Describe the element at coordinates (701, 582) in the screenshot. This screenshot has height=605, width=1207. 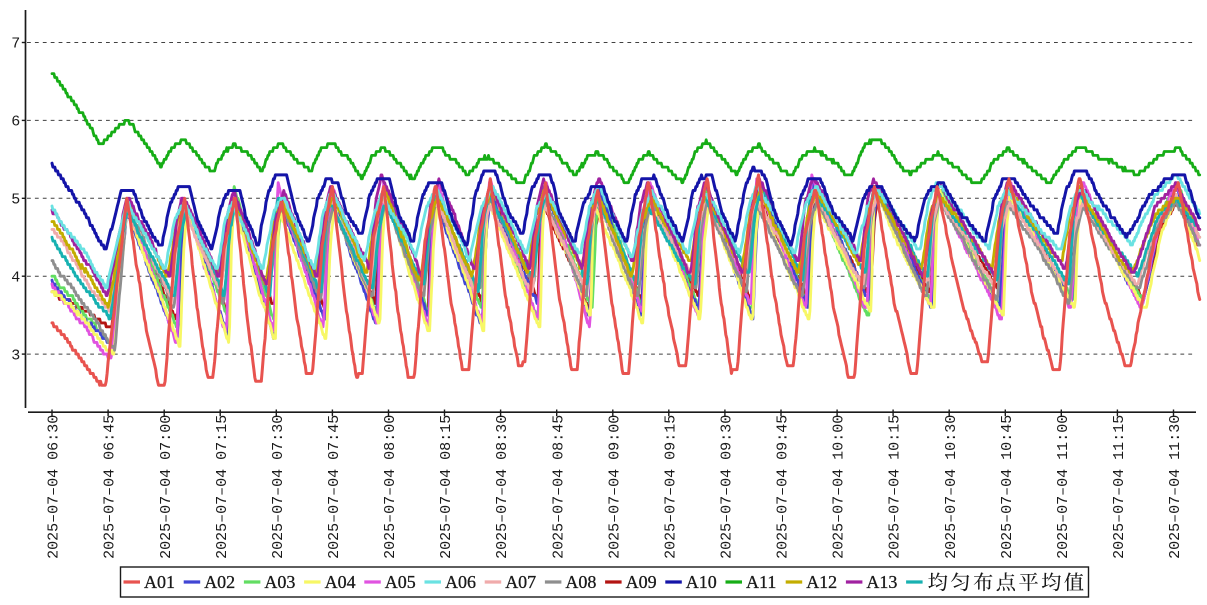
I see `svg-text: A10` at that location.